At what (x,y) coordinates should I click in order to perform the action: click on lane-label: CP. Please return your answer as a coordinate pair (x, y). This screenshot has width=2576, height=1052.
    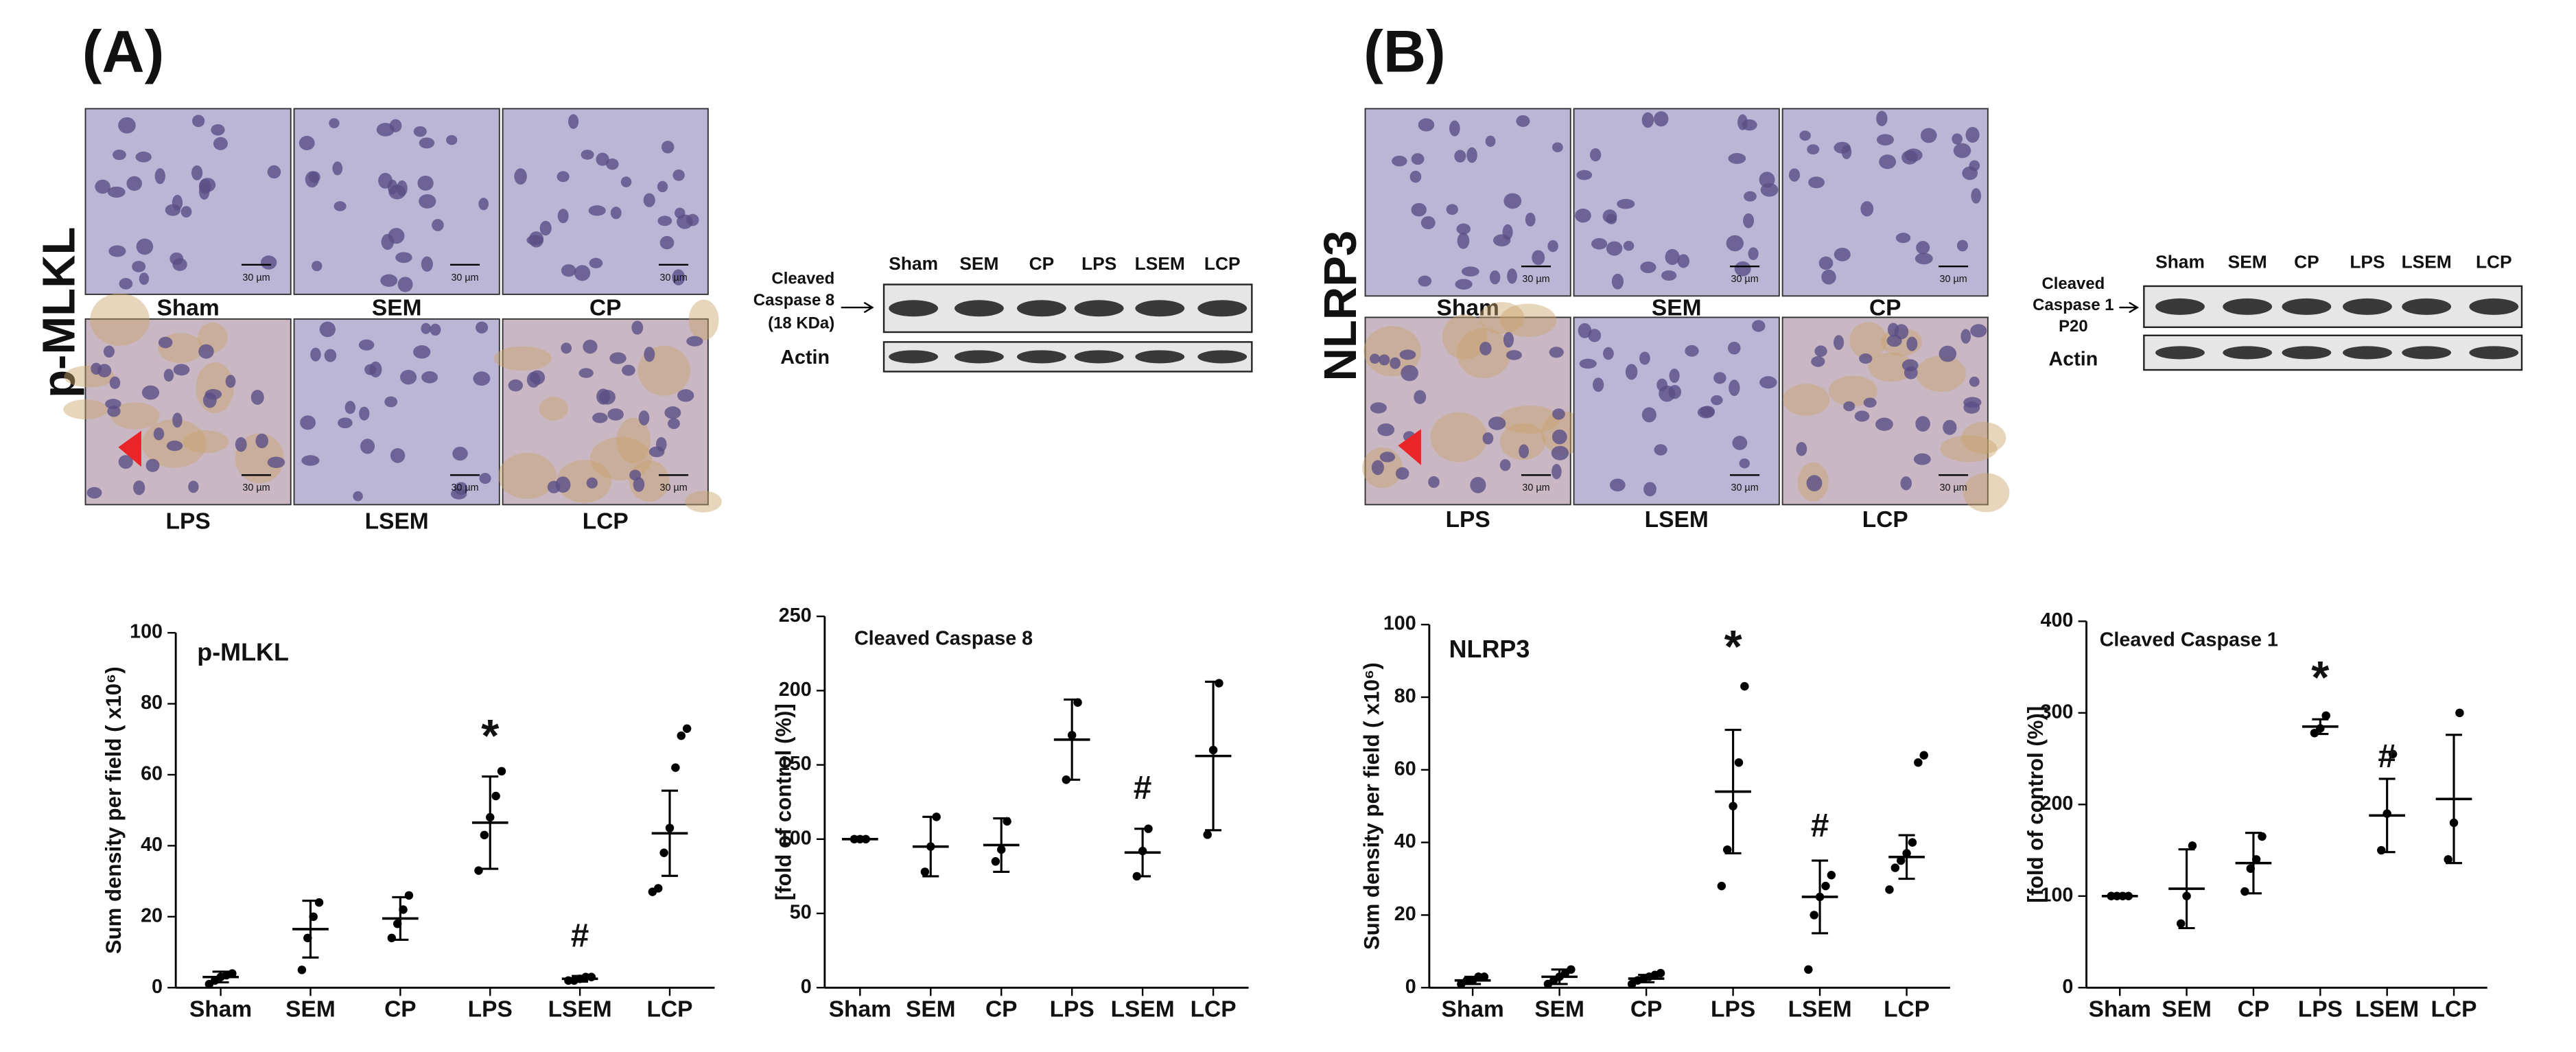
    Looking at the image, I should click on (1042, 263).